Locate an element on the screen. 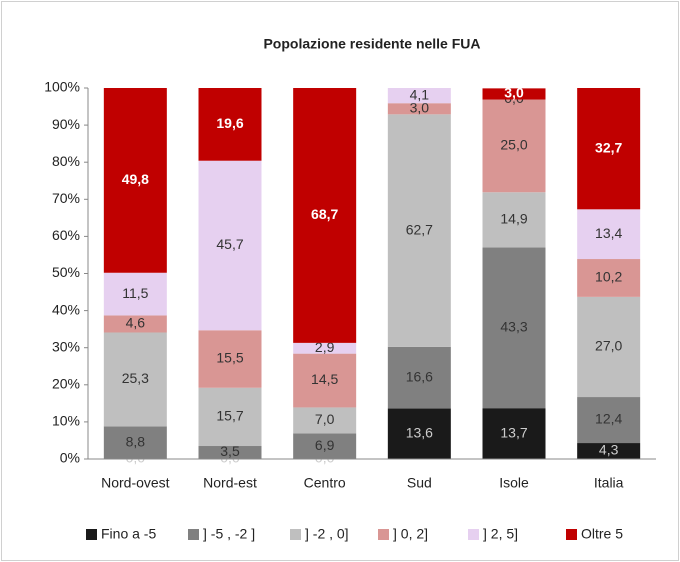 This screenshot has width=680, height=562. data-label: 49,8 is located at coordinates (135, 179).